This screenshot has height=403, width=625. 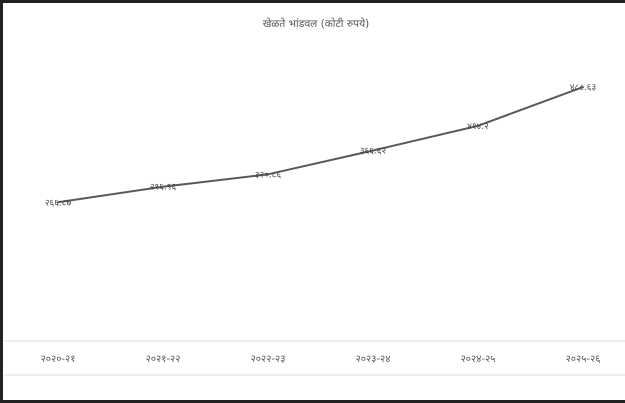 What do you see at coordinates (58, 359) in the screenshot?
I see `x-tick-label: २०२०-२१` at bounding box center [58, 359].